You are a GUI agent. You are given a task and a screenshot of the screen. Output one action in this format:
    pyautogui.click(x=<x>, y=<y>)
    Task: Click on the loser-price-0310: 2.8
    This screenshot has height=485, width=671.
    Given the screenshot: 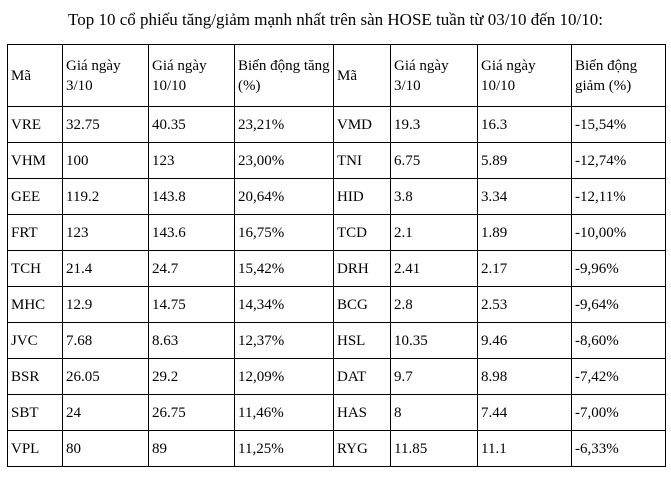 What is the action you would take?
    pyautogui.click(x=434, y=304)
    